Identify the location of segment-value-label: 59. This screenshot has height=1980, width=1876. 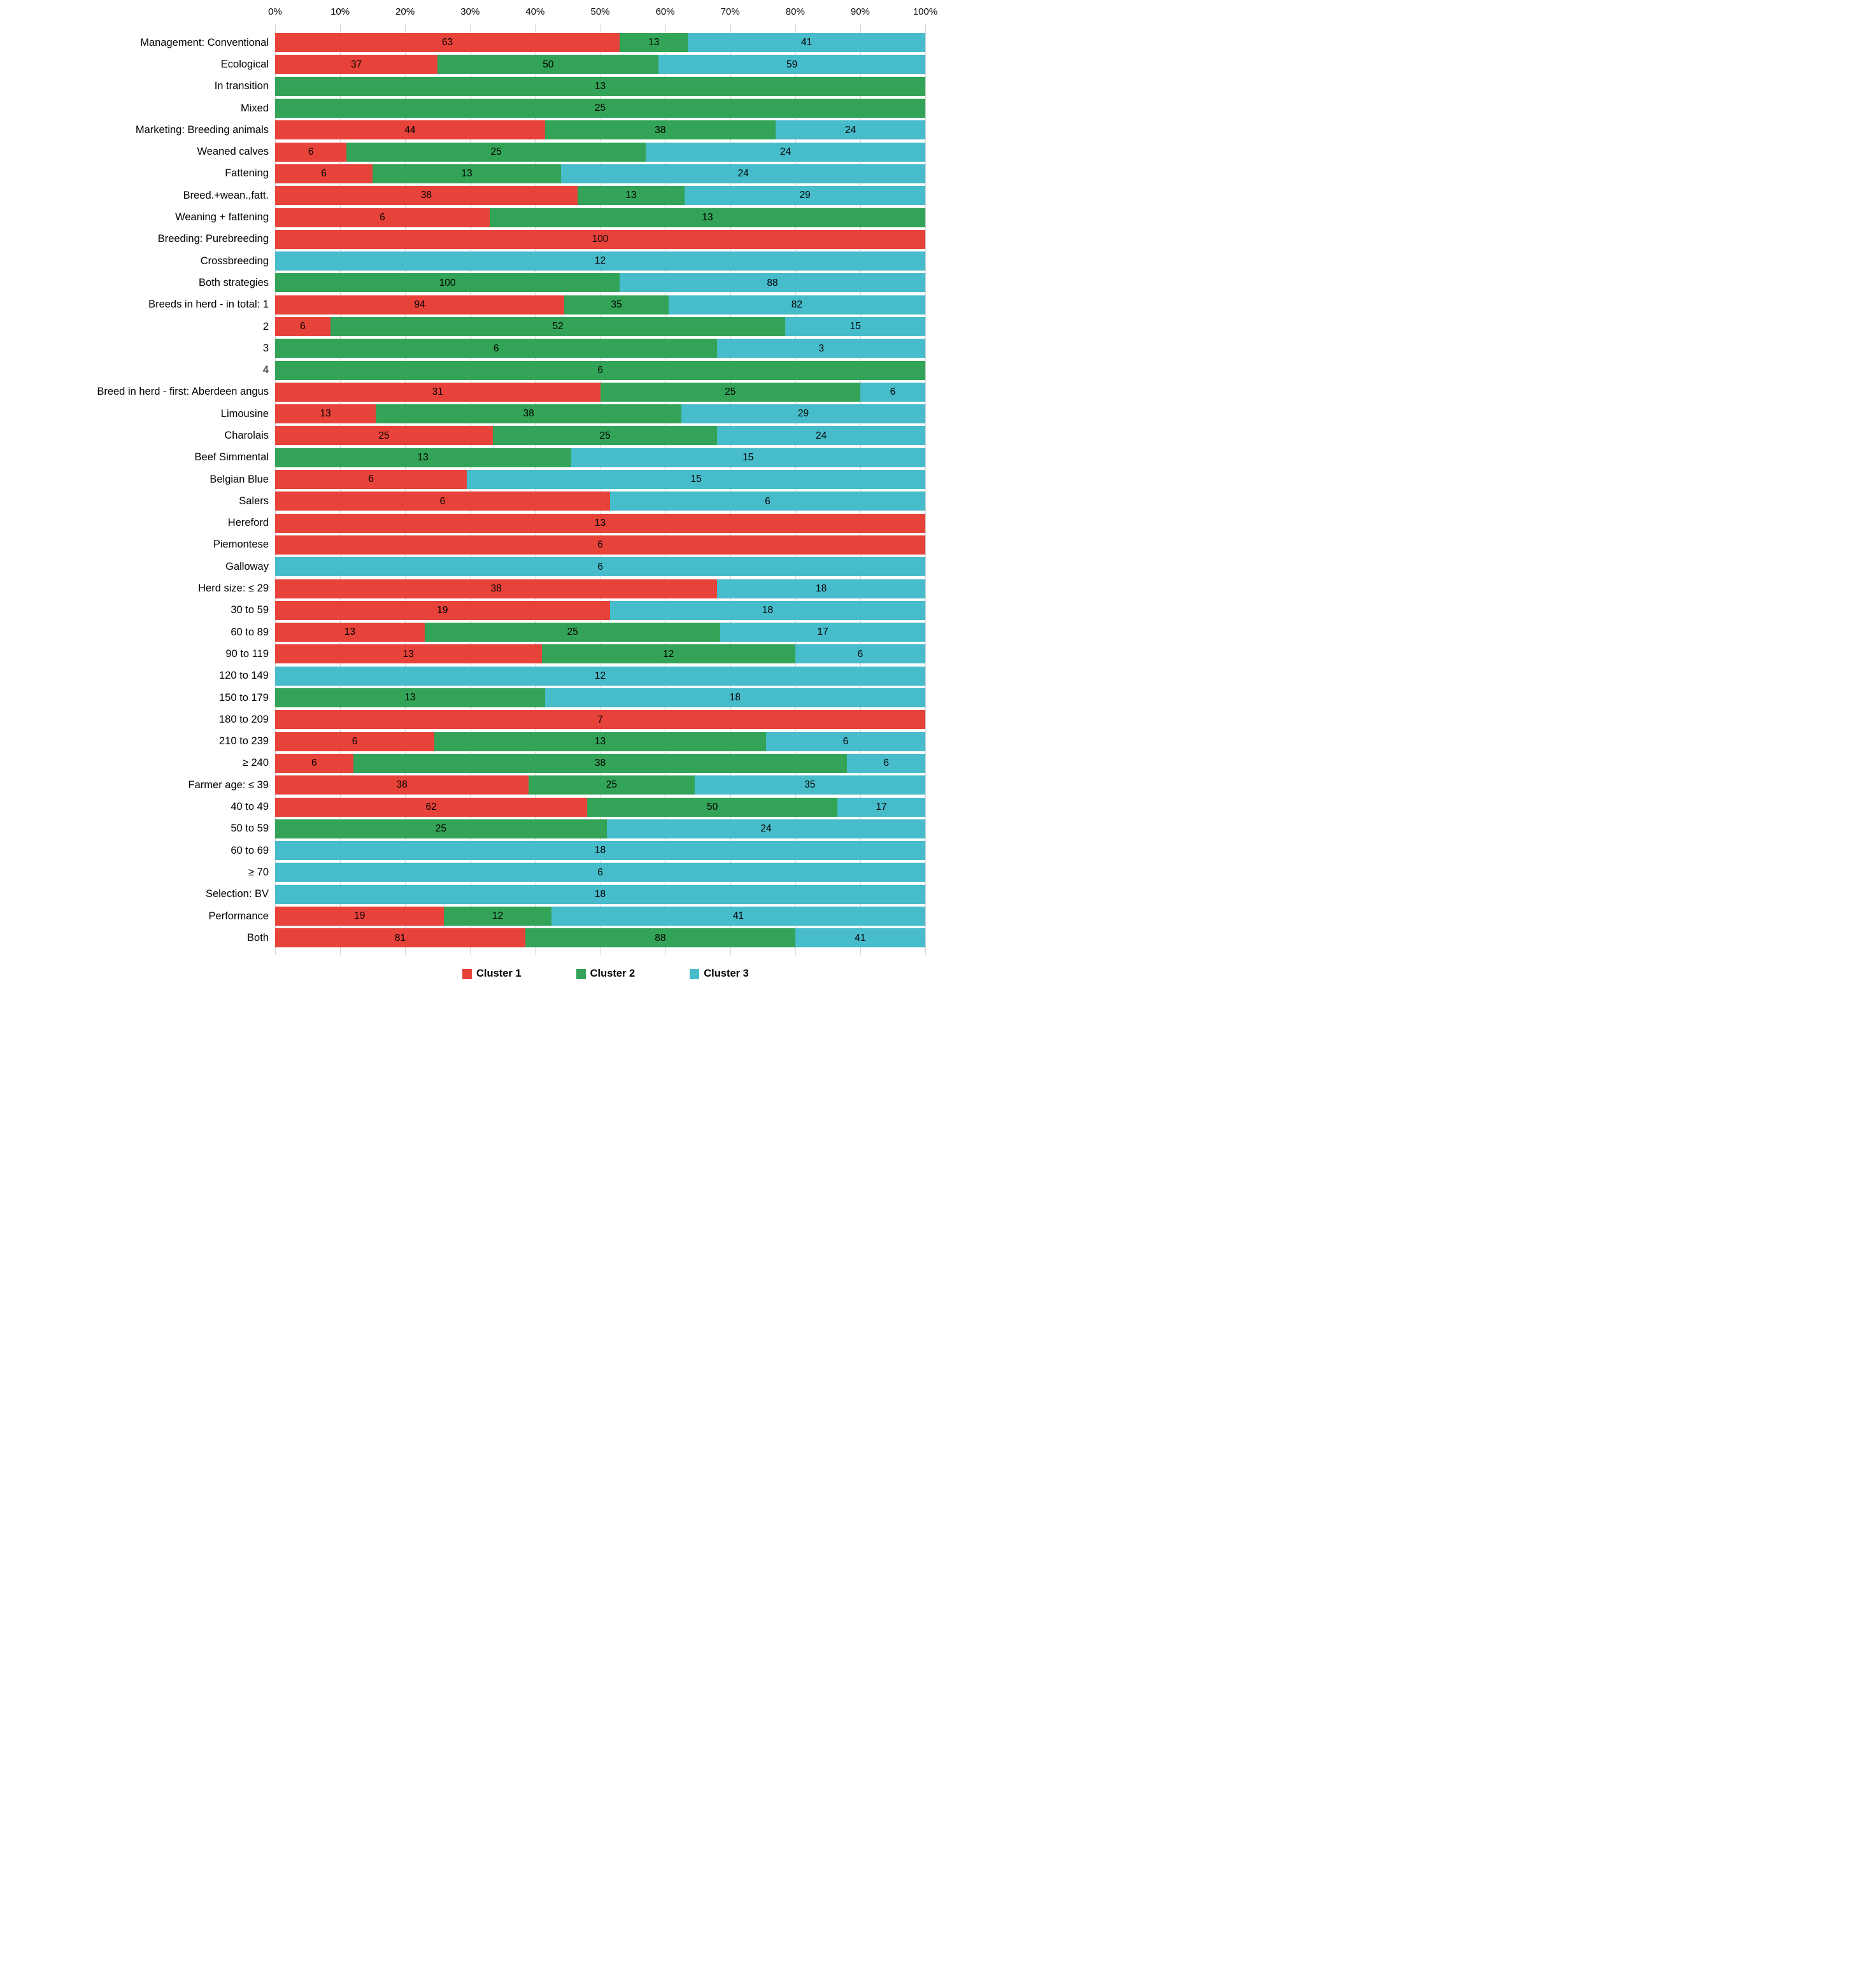
(792, 64).